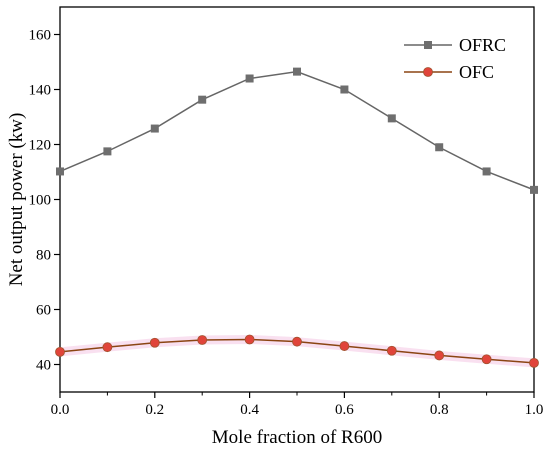 The image size is (550, 453). What do you see at coordinates (482, 45) in the screenshot?
I see `legend-label: OFRC` at bounding box center [482, 45].